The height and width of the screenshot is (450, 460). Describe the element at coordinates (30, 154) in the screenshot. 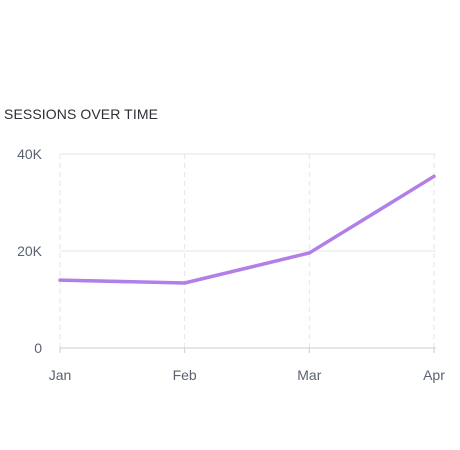

I see `y-tick-label: 40K` at that location.